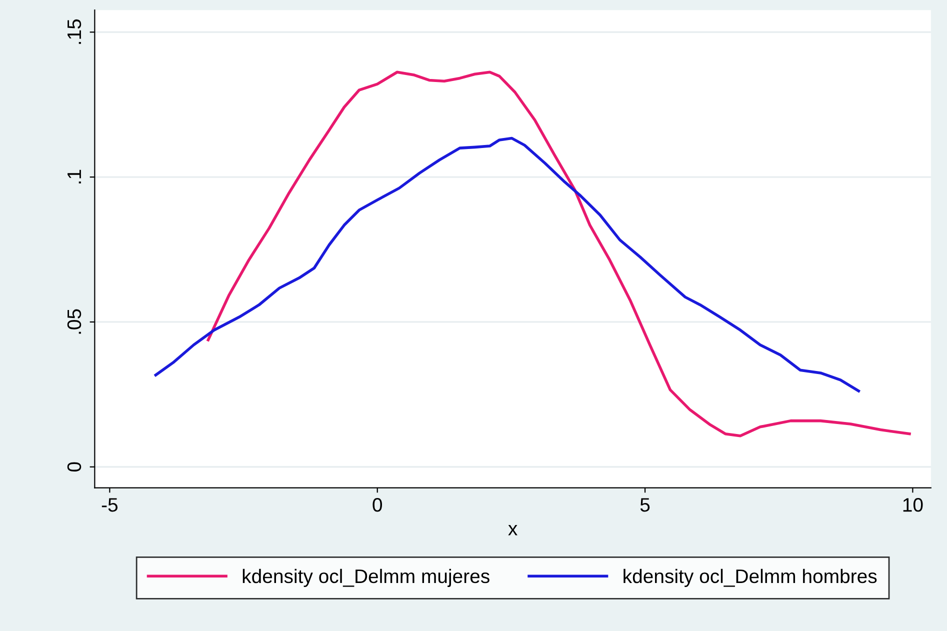 Image resolution: width=947 pixels, height=631 pixels. What do you see at coordinates (74, 177) in the screenshot?
I see `y-tick-label: .1` at bounding box center [74, 177].